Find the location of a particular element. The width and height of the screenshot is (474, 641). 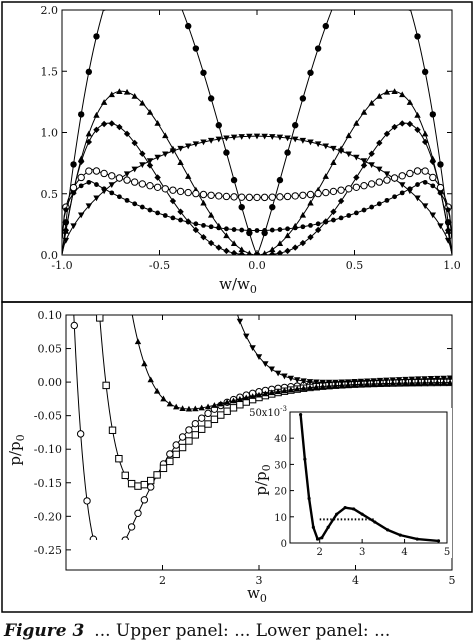

upper-ytick-label: 1.0 is located at coordinates (50, 133).